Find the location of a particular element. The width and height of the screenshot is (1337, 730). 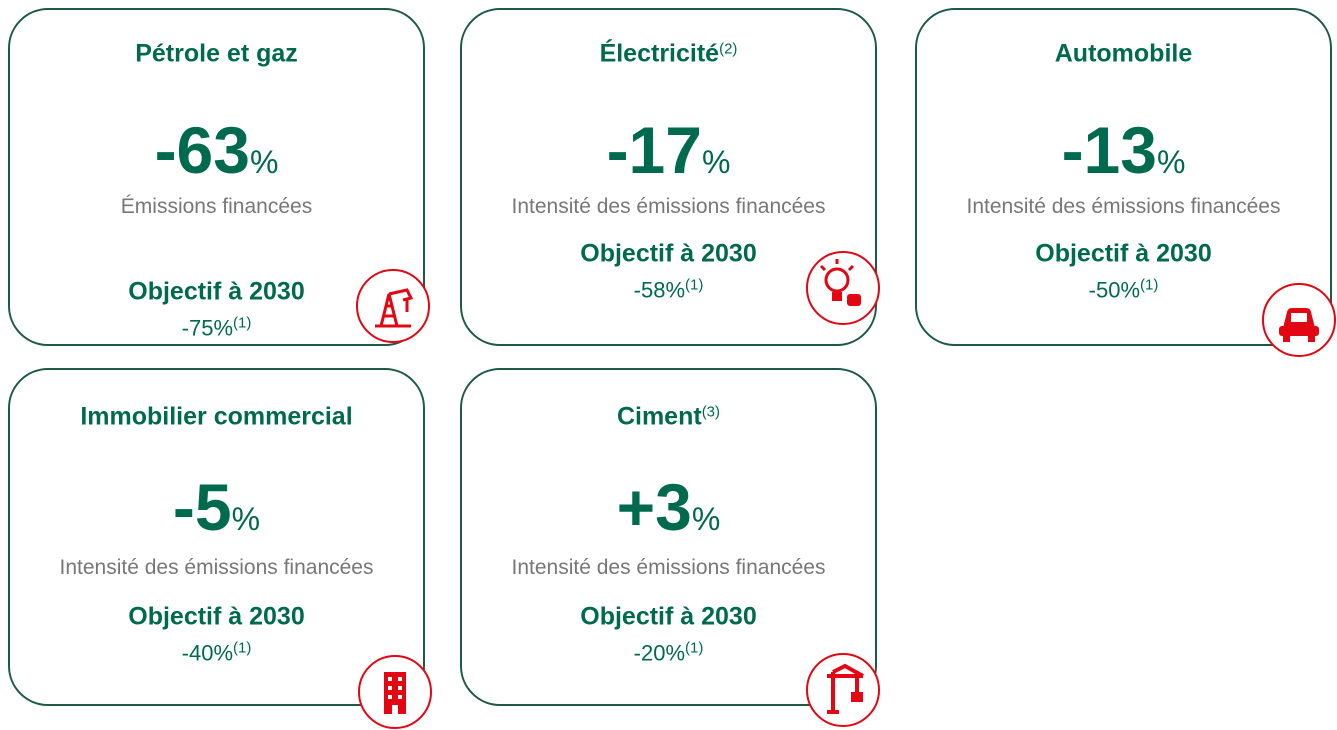

card-title: Immobilier commercial is located at coordinates (216, 417).